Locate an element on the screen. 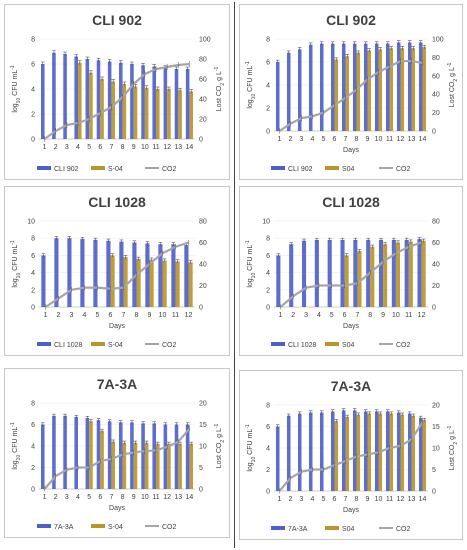 Image resolution: width=467 pixels, height=550 pixels. legend-label: S-04 is located at coordinates (115, 169).